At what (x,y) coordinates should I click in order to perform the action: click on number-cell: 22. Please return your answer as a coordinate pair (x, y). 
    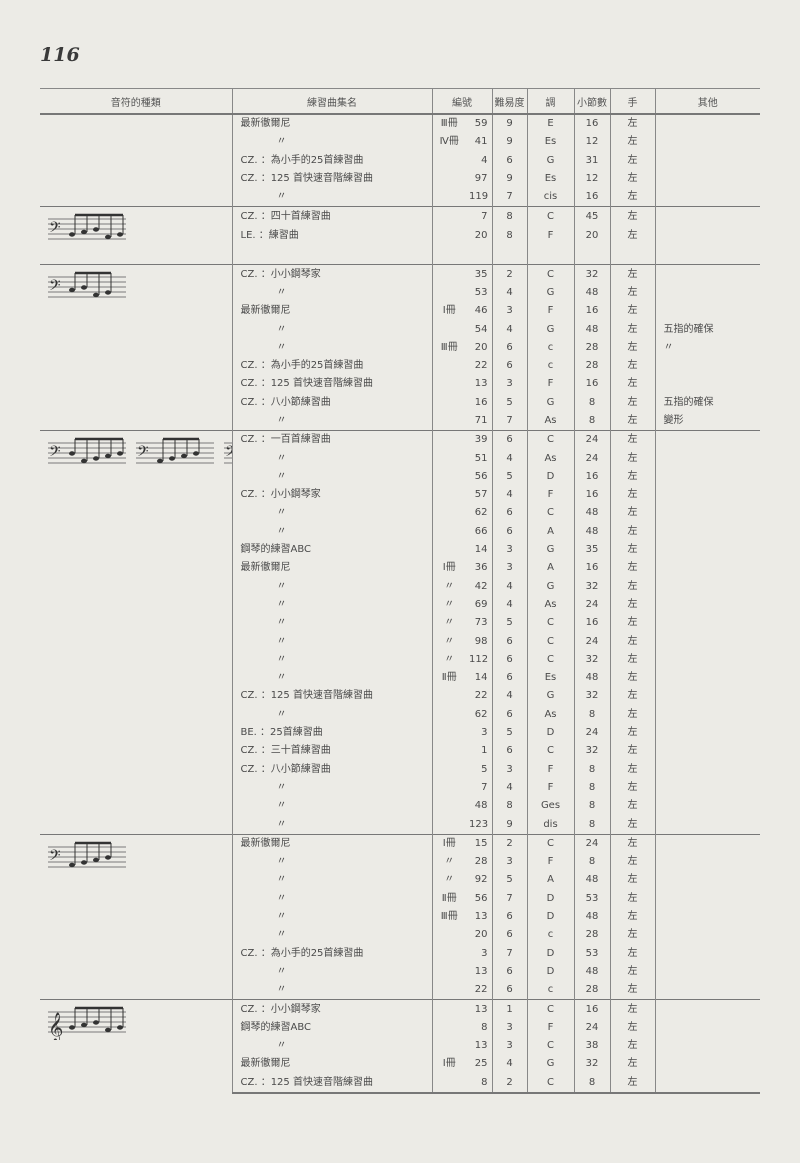
    Looking at the image, I should click on (481, 696).